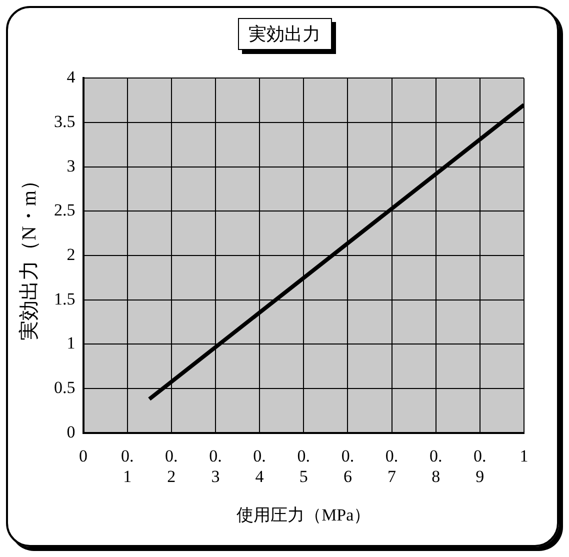 The width and height of the screenshot is (569, 557). I want to click on x-tick-label: 0. 1, so click(127, 466).